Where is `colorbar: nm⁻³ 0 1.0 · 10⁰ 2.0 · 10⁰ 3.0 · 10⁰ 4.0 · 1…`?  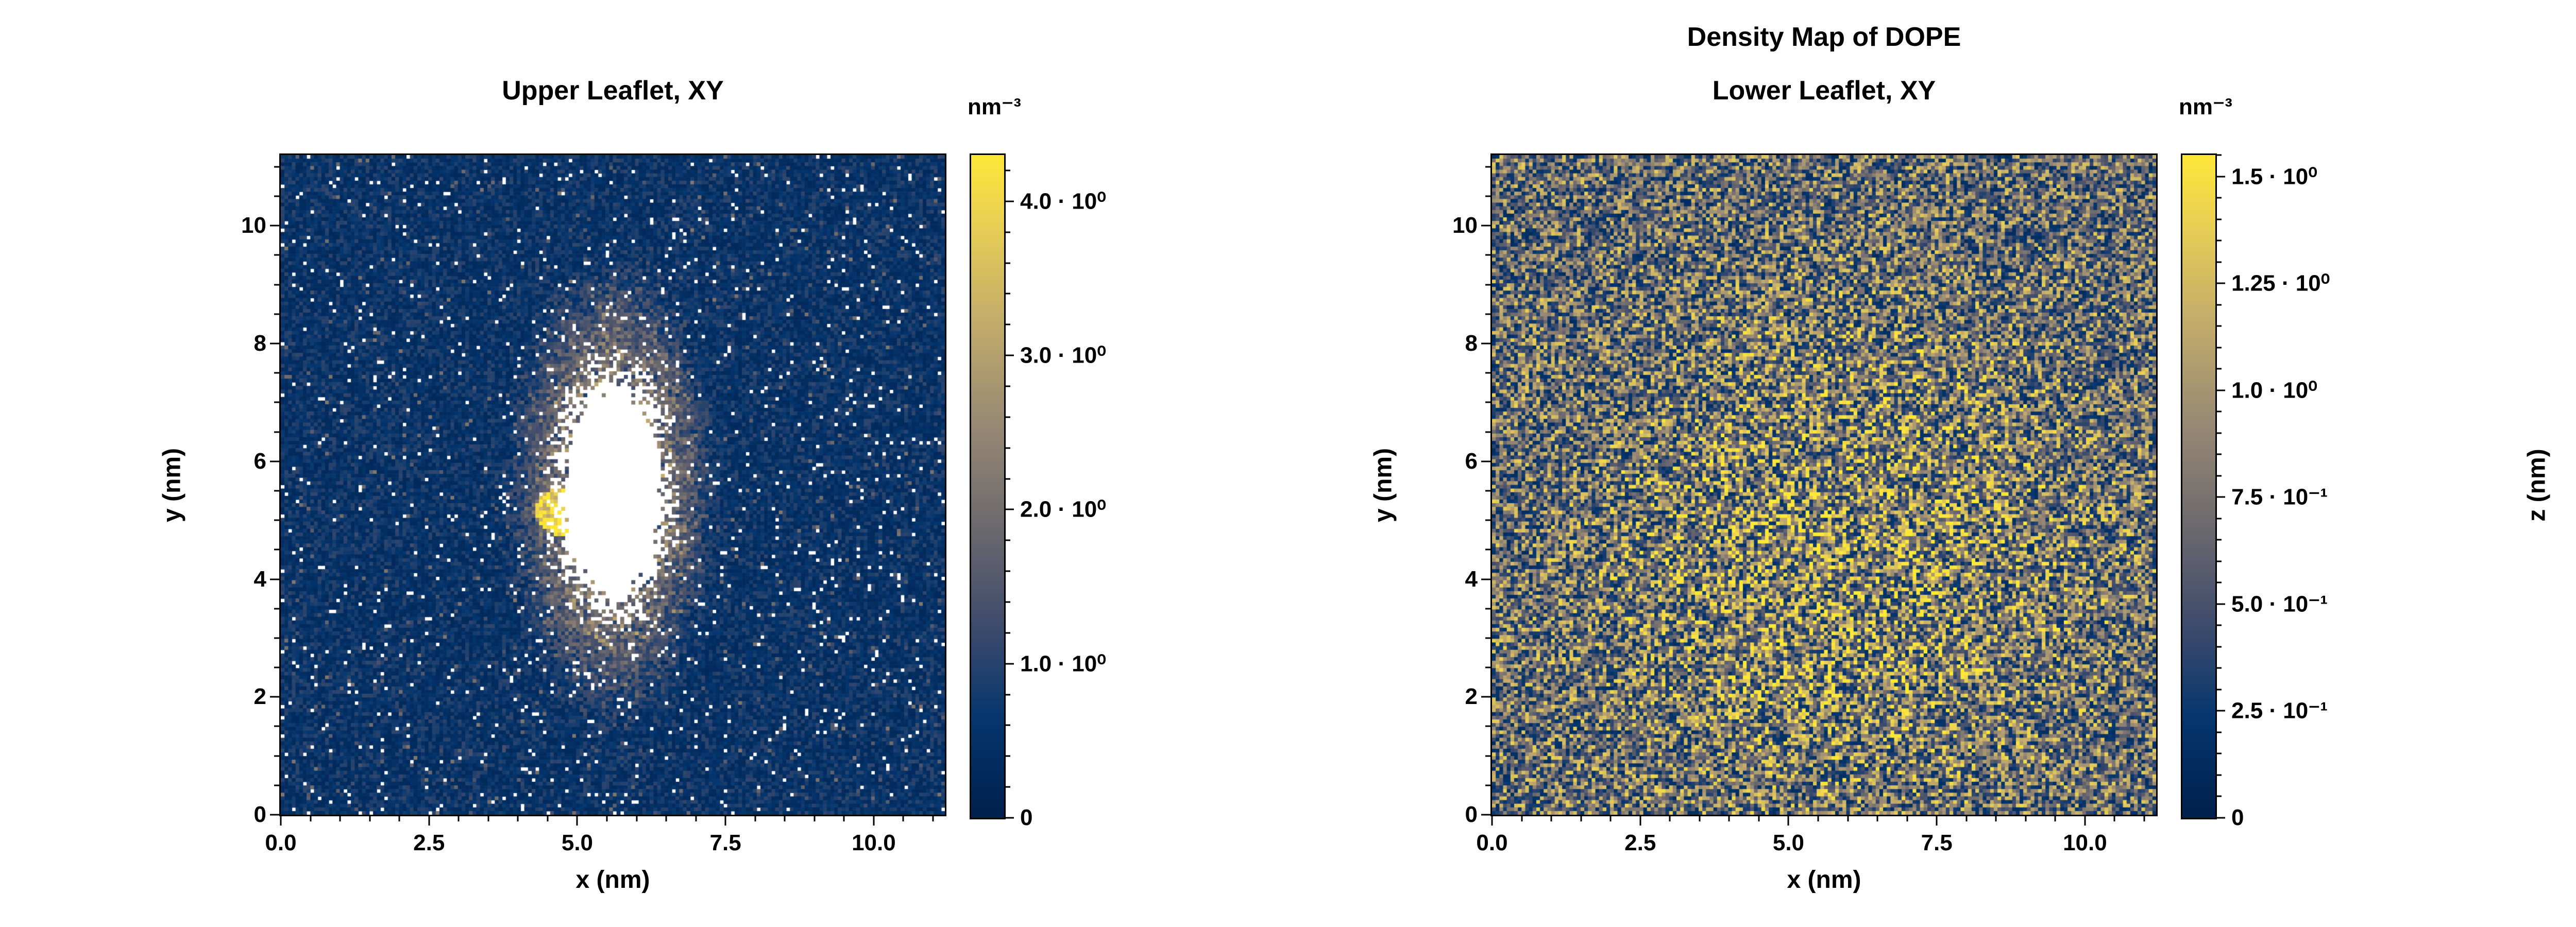
colorbar: nm⁻³ 0 1.0 · 10⁰ 2.0 · 10⁰ 3.0 · 10⁰ 4.0 · 1… is located at coordinates (1037, 462).